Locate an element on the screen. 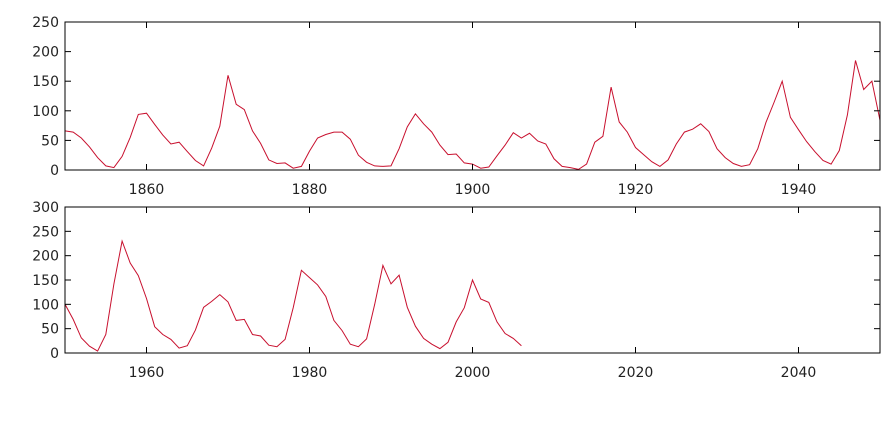 This screenshot has height=428, width=896. x-tick-label: 1900 is located at coordinates (473, 190).